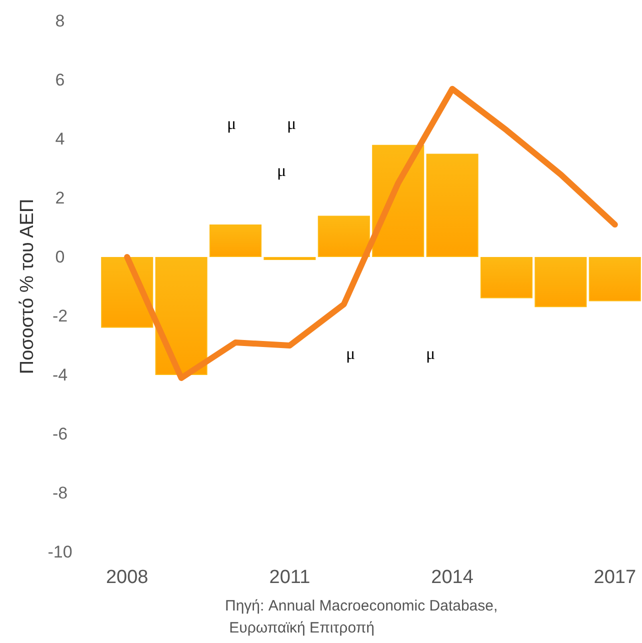 The height and width of the screenshot is (643, 642). Describe the element at coordinates (60, 375) in the screenshot. I see `y-tick-label: -4` at that location.